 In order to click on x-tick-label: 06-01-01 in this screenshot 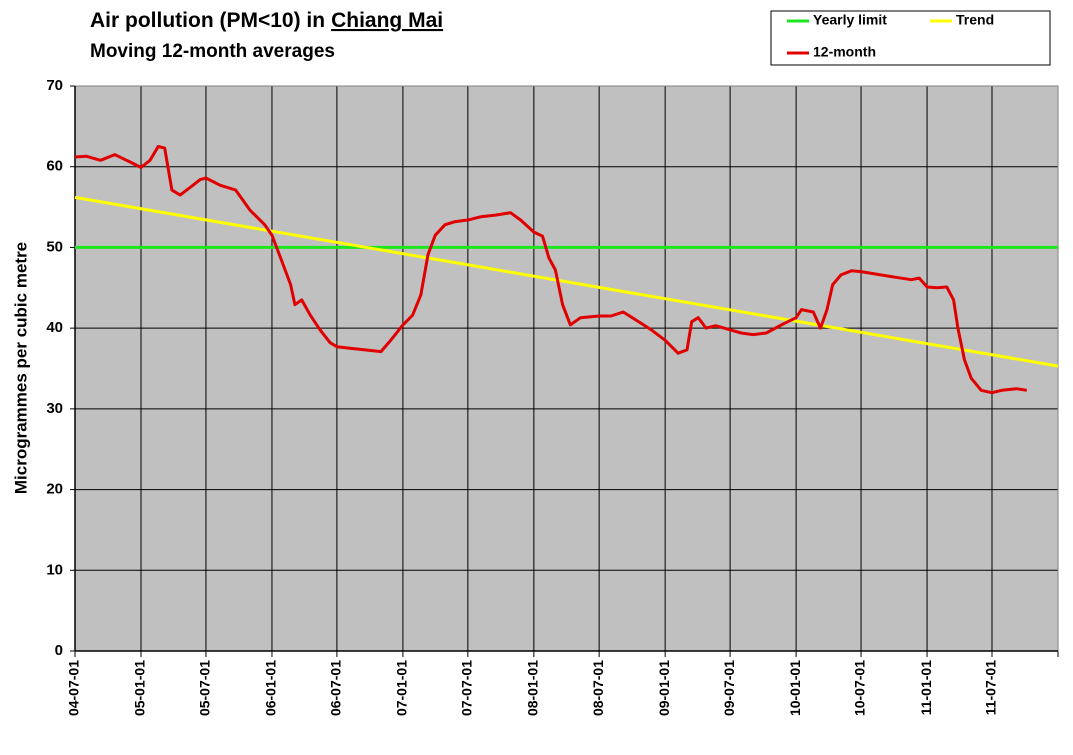, I will do `click(271, 688)`.